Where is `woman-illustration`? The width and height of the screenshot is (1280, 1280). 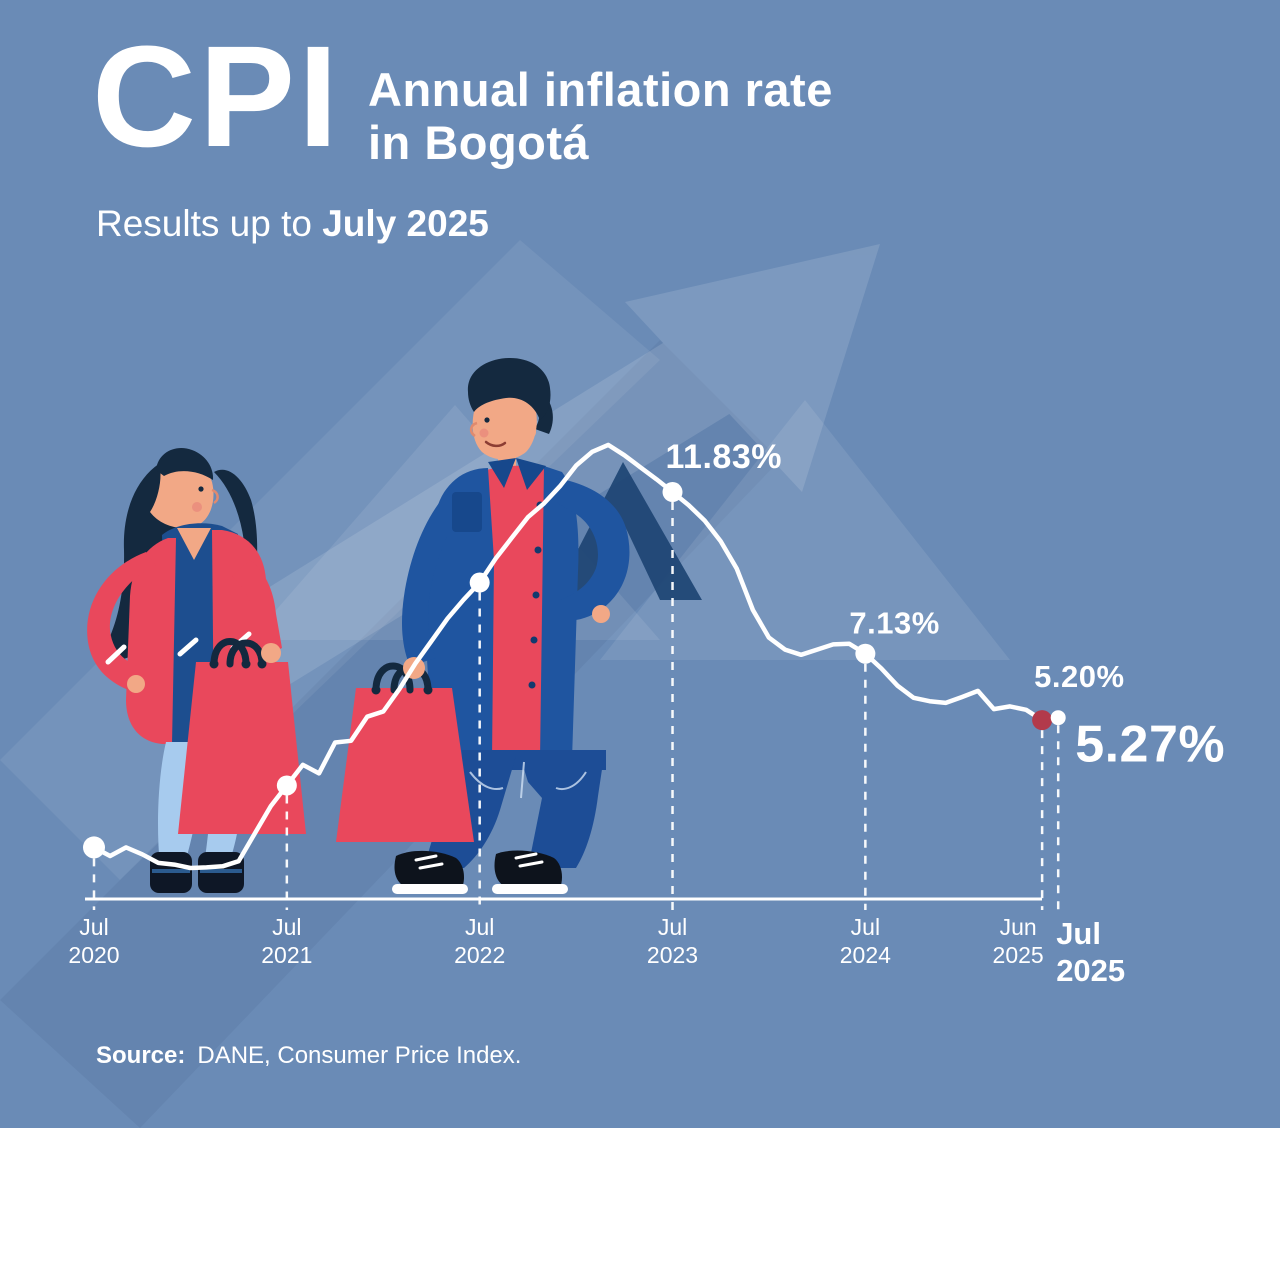
woman-illustration is located at coordinates (196, 670).